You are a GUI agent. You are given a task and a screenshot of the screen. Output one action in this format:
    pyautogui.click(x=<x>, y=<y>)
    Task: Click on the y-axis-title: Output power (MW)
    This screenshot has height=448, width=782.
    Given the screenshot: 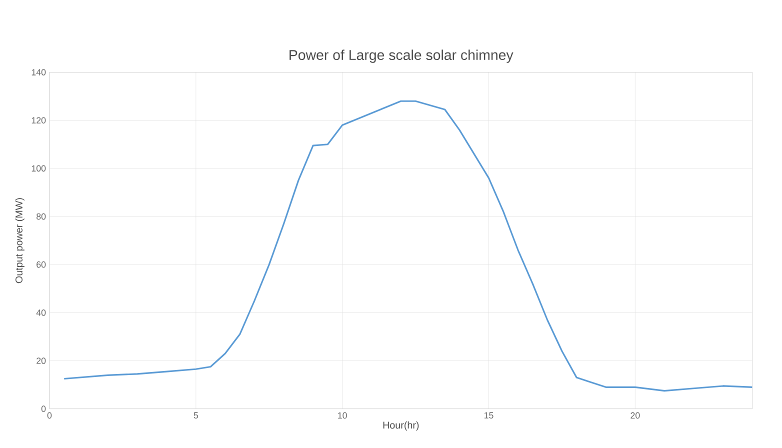 What is the action you would take?
    pyautogui.click(x=19, y=240)
    